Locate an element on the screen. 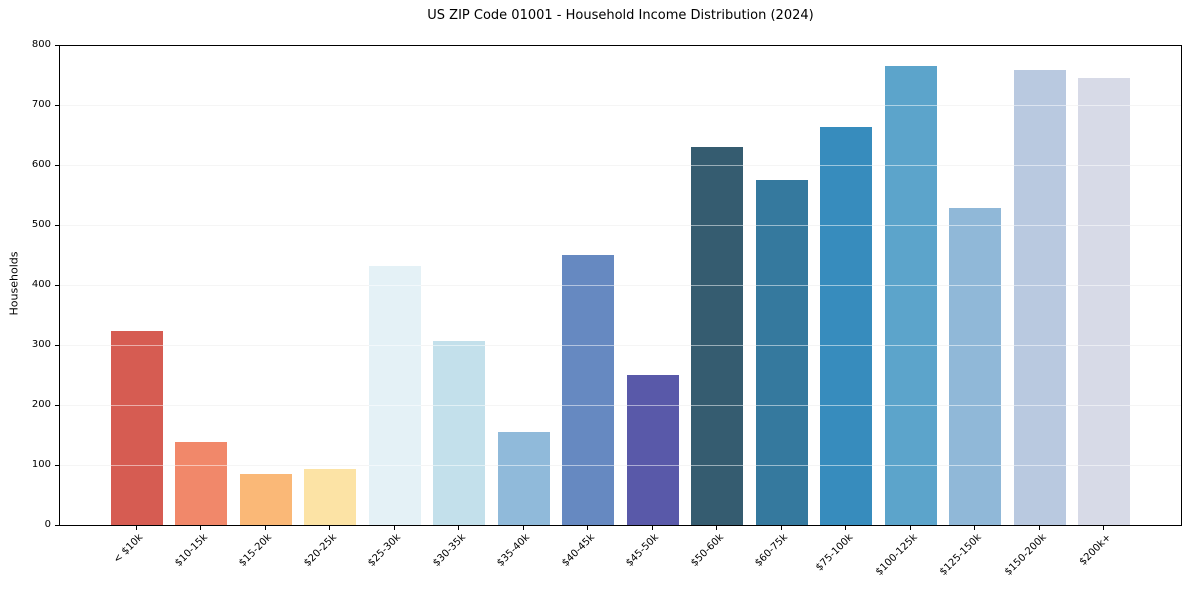 This screenshot has width=1189, height=590. y-tick-label: 500 is located at coordinates (41, 224).